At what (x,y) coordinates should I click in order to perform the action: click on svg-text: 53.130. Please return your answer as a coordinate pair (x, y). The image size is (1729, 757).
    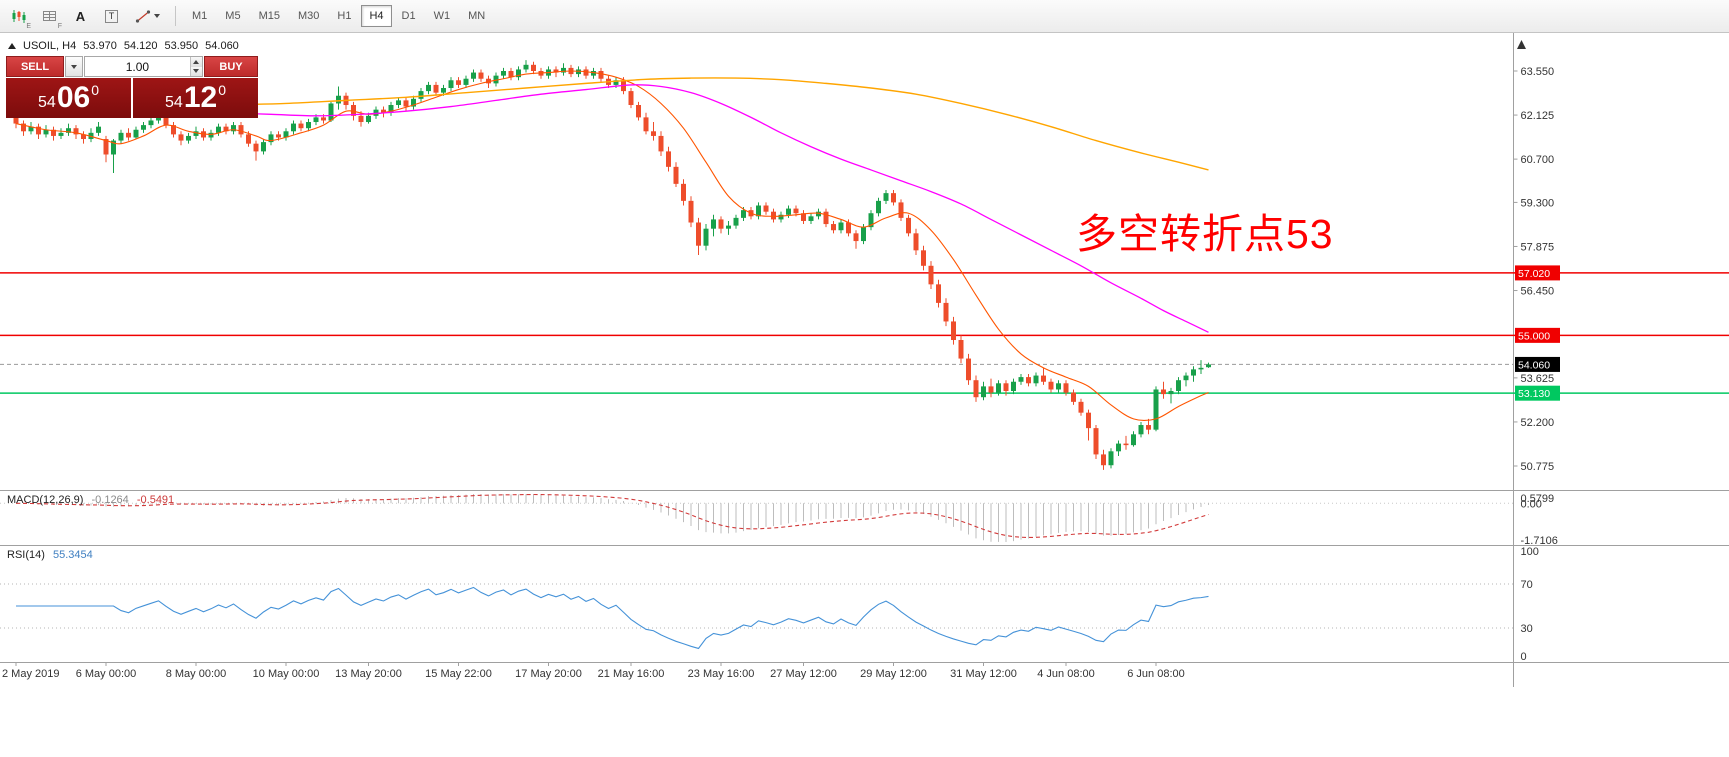
    Looking at the image, I should click on (1534, 394).